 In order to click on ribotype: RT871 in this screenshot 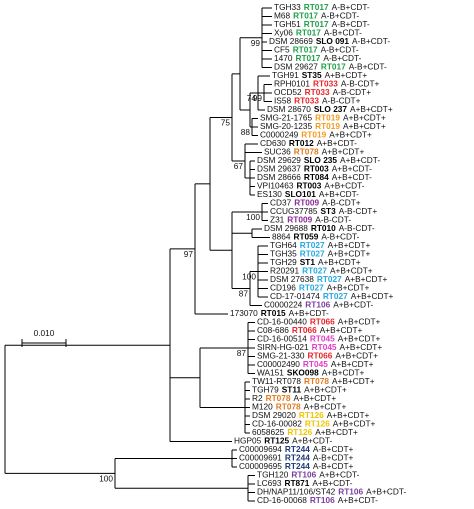, I will do `click(296, 483)`.